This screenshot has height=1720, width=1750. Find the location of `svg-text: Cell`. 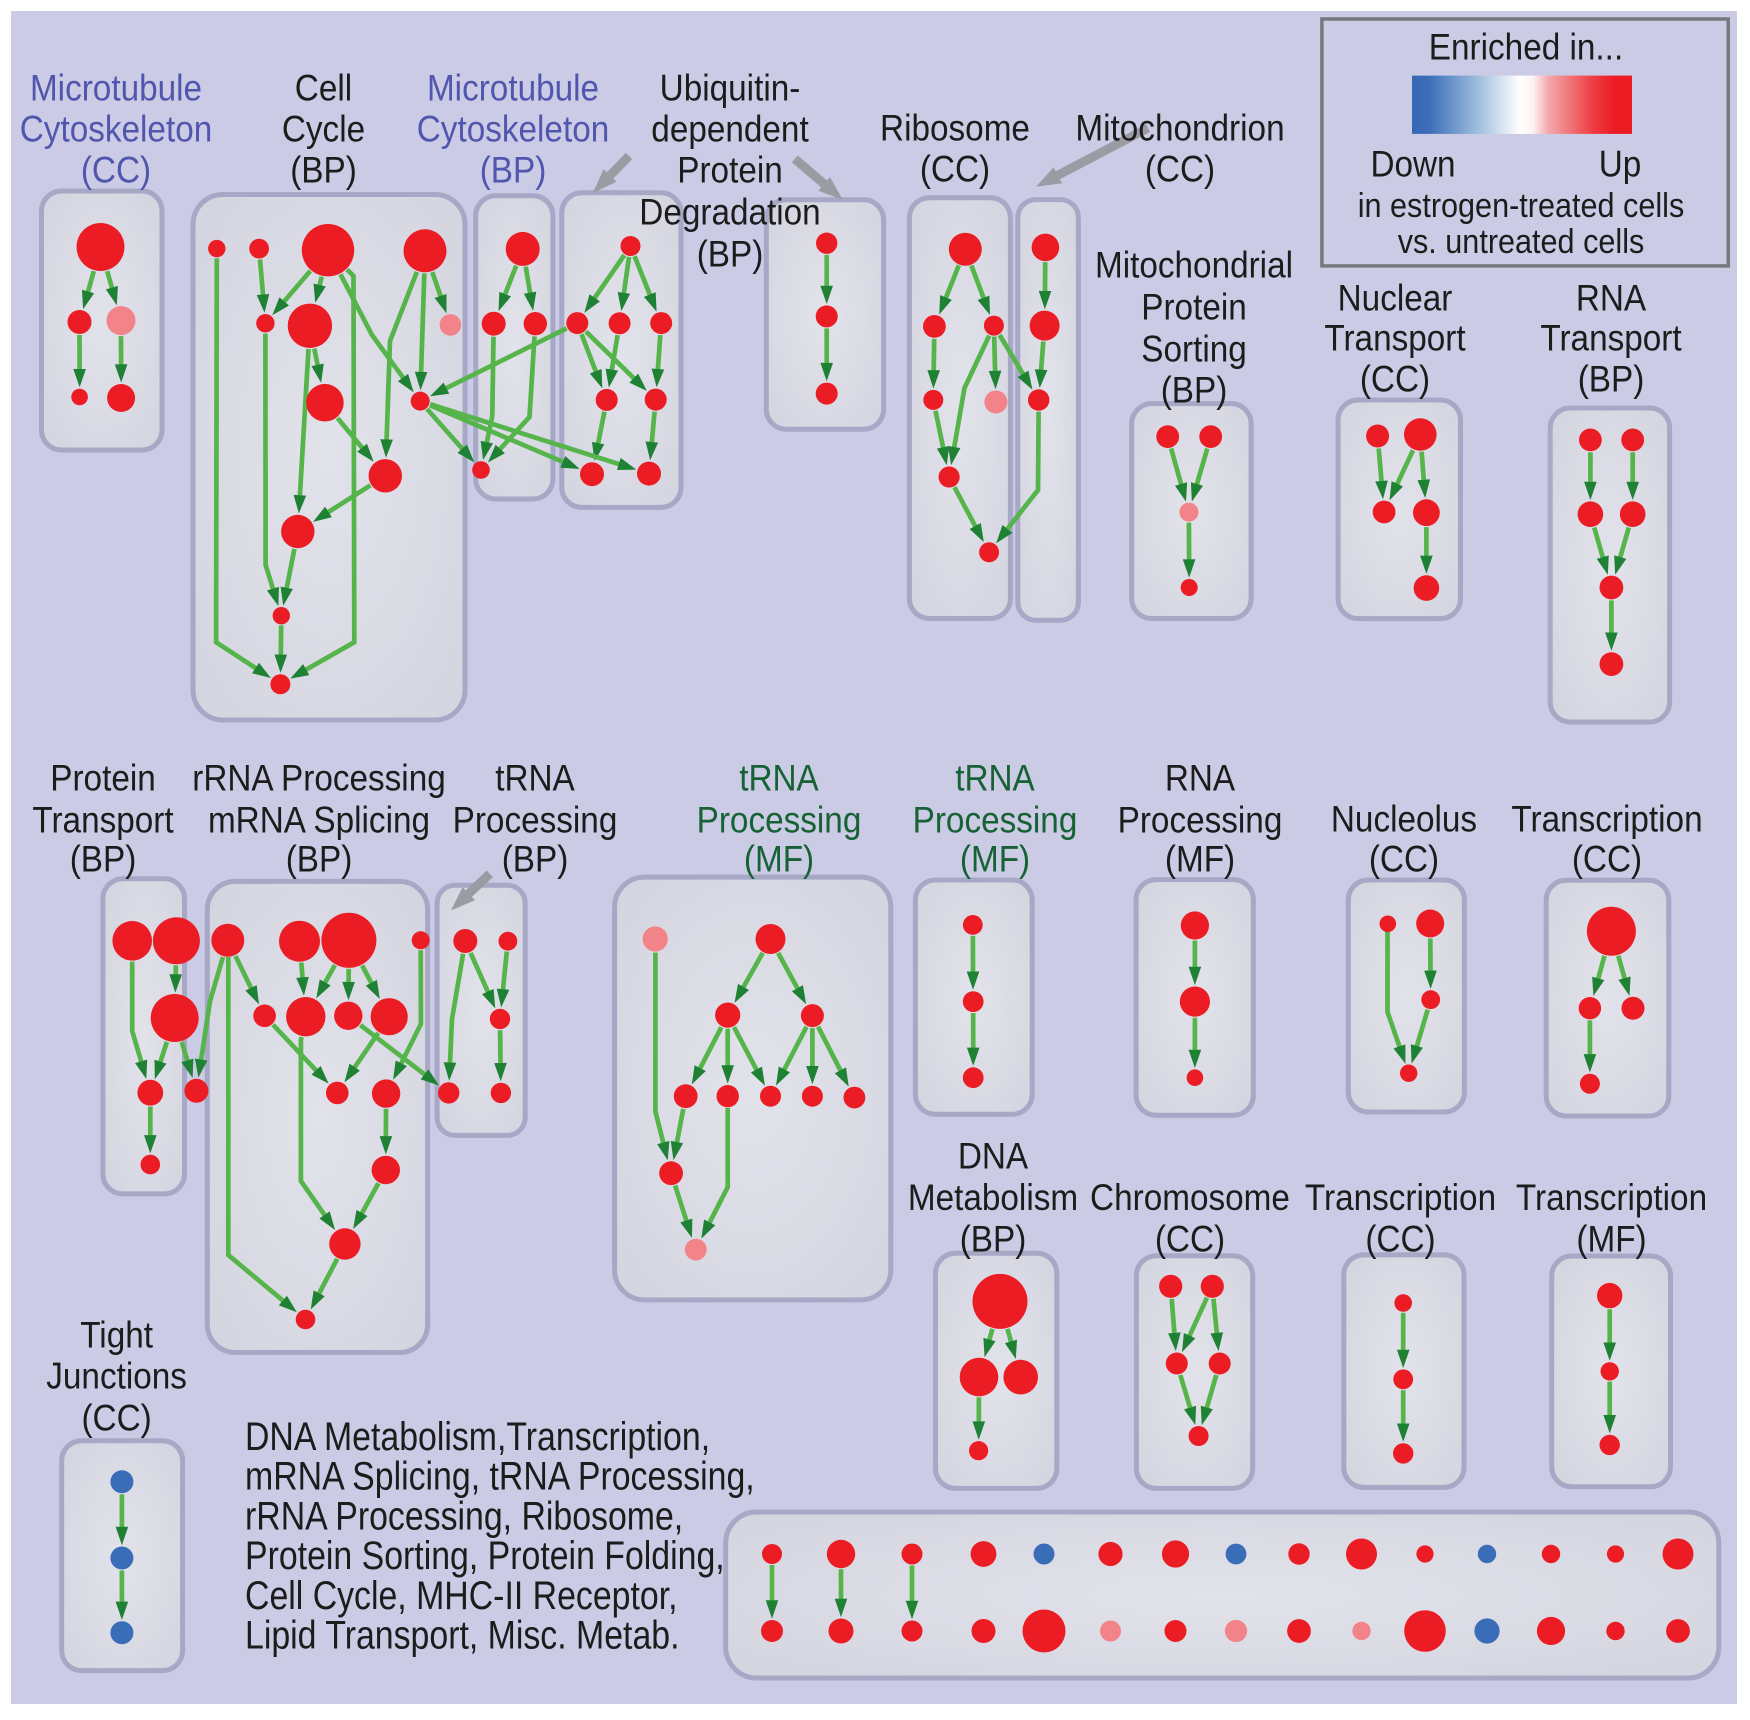

svg-text: Cell is located at coordinates (323, 87).